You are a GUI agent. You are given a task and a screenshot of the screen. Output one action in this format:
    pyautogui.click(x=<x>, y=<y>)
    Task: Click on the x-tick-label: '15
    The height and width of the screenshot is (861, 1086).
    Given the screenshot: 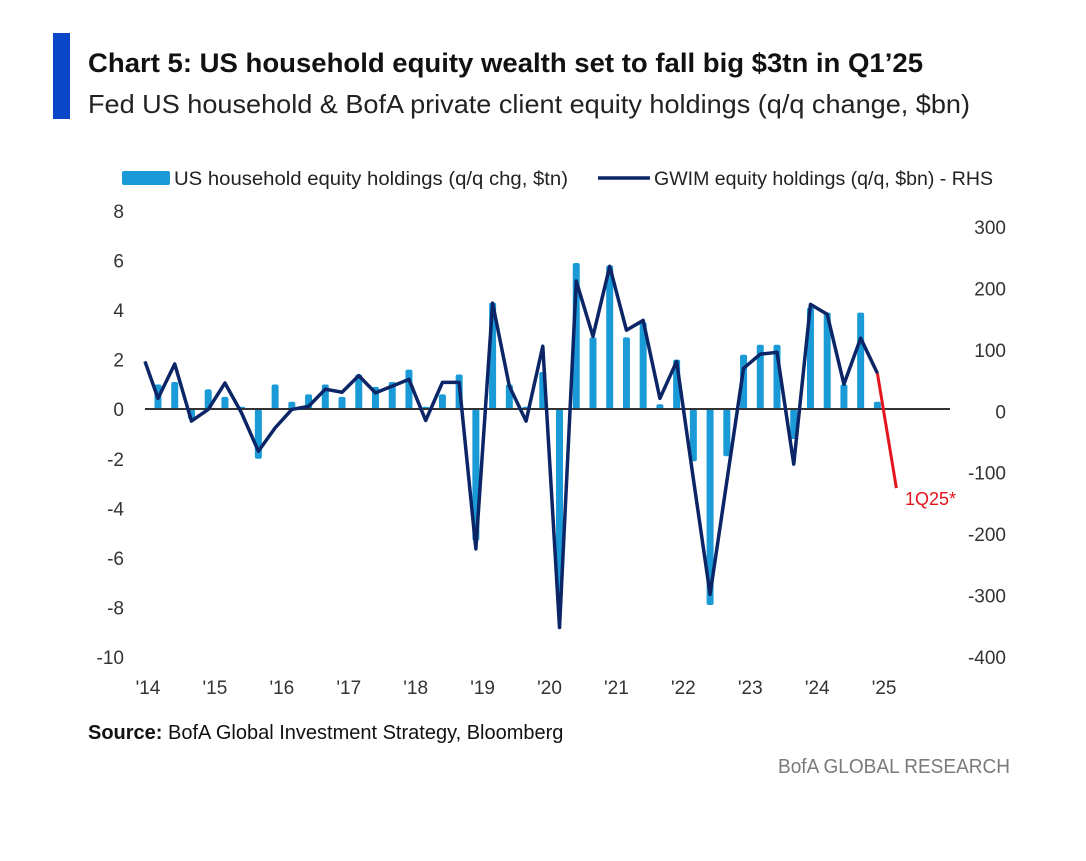 What is the action you would take?
    pyautogui.click(x=215, y=688)
    